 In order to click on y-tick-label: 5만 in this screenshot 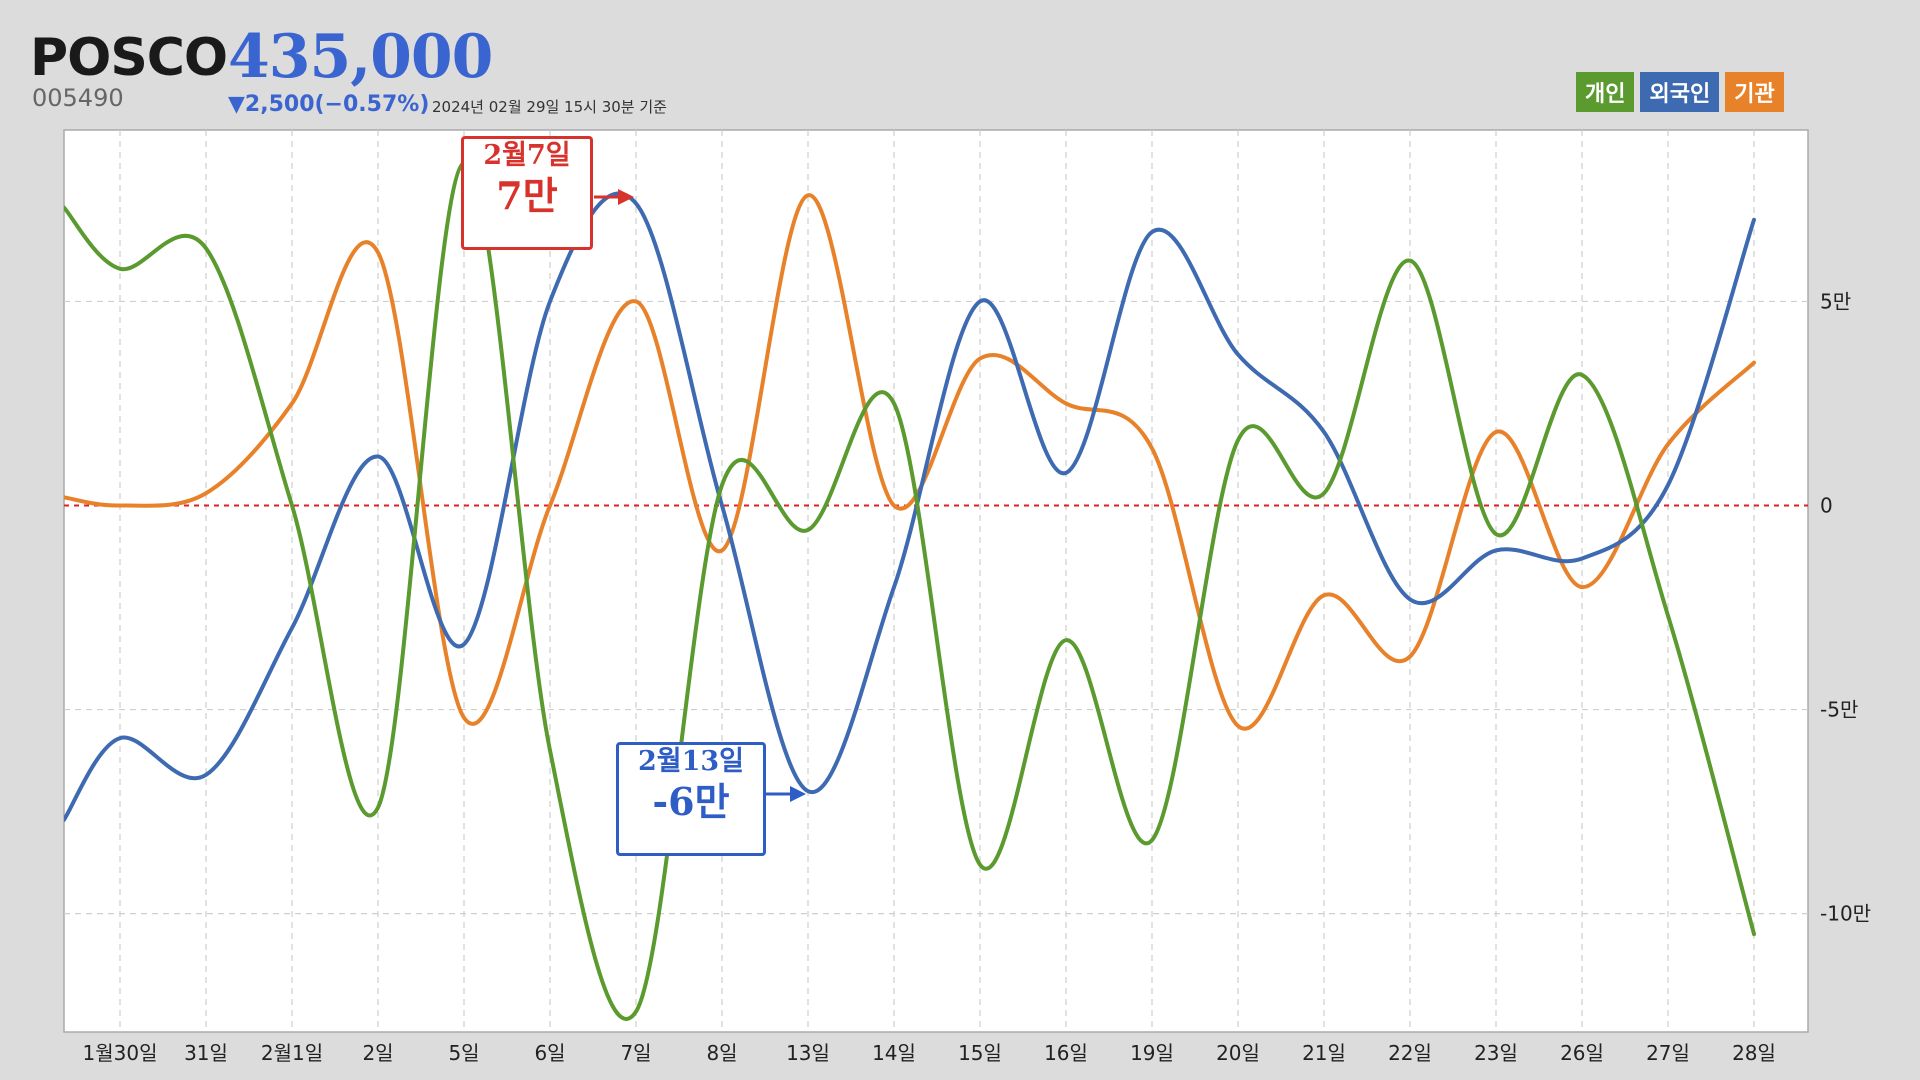, I will do `click(1835, 301)`.